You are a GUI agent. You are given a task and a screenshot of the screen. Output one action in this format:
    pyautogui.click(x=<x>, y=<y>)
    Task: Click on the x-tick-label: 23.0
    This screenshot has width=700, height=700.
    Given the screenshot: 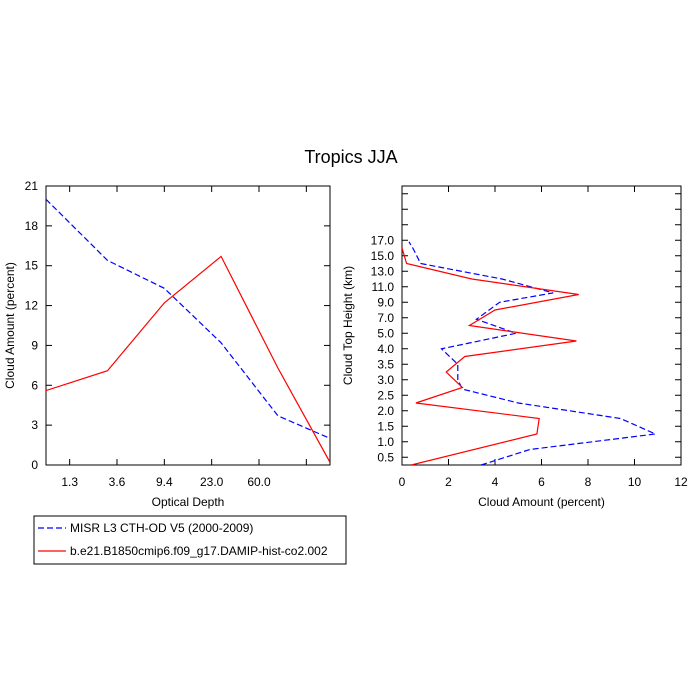 What is the action you would take?
    pyautogui.click(x=212, y=482)
    